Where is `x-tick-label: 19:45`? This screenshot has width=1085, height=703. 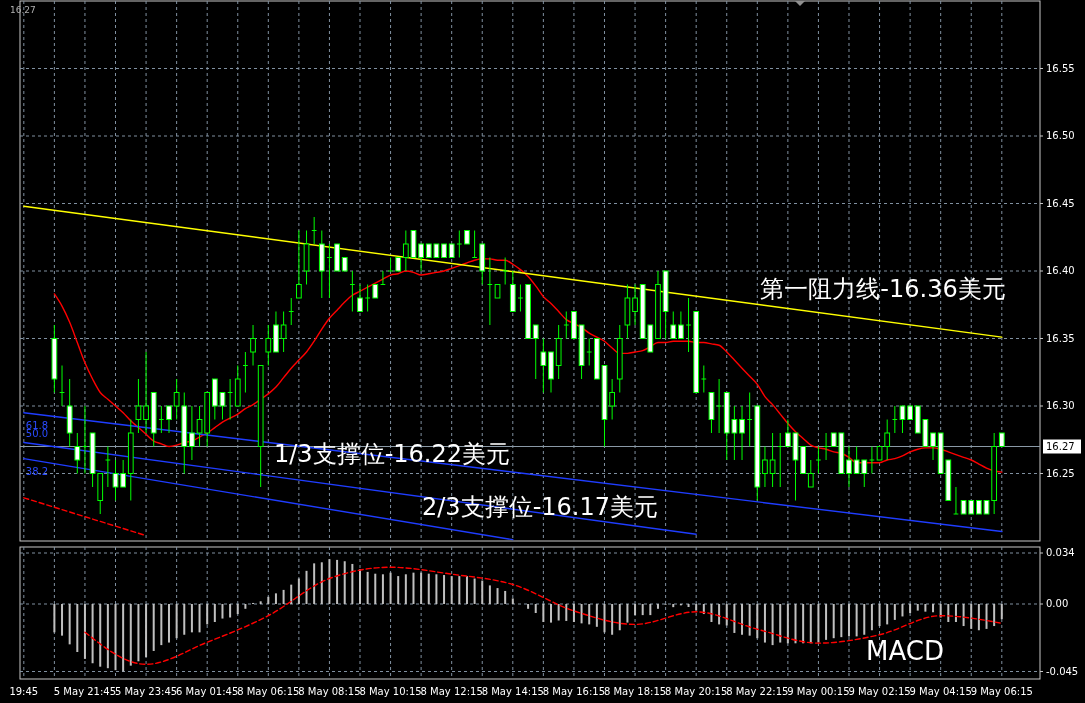 x-tick-label: 19:45 is located at coordinates (24, 691).